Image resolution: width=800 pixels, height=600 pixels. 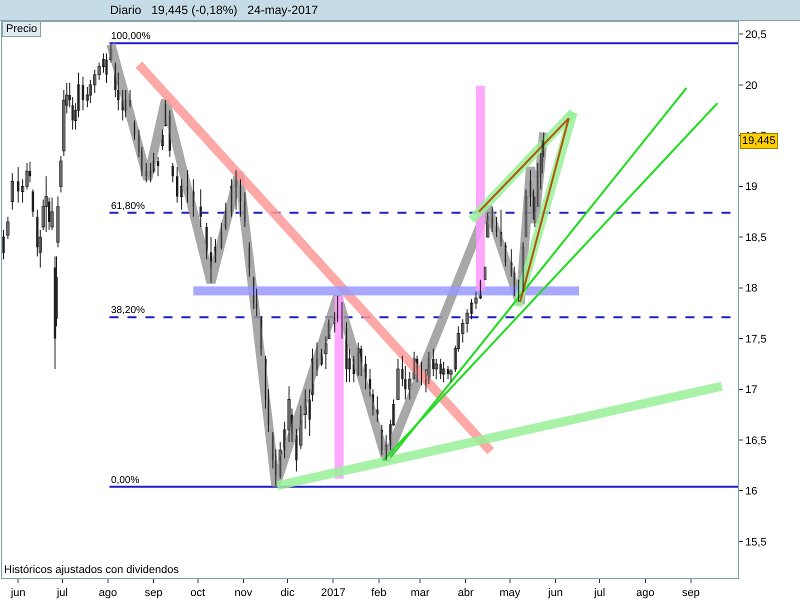 I want to click on y-tick-label: 17, so click(x=751, y=390).